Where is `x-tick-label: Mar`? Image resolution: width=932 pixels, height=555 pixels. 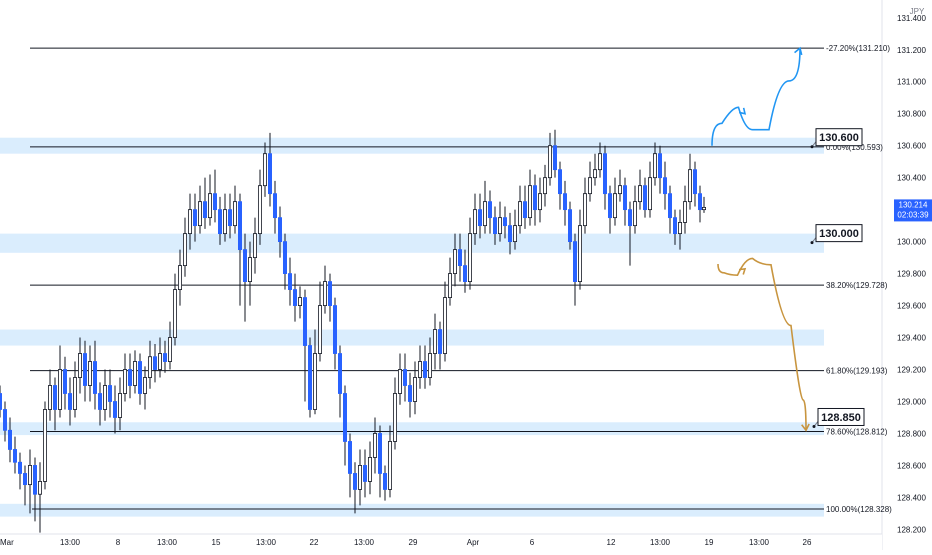 x-tick-label: Mar is located at coordinates (7, 542).